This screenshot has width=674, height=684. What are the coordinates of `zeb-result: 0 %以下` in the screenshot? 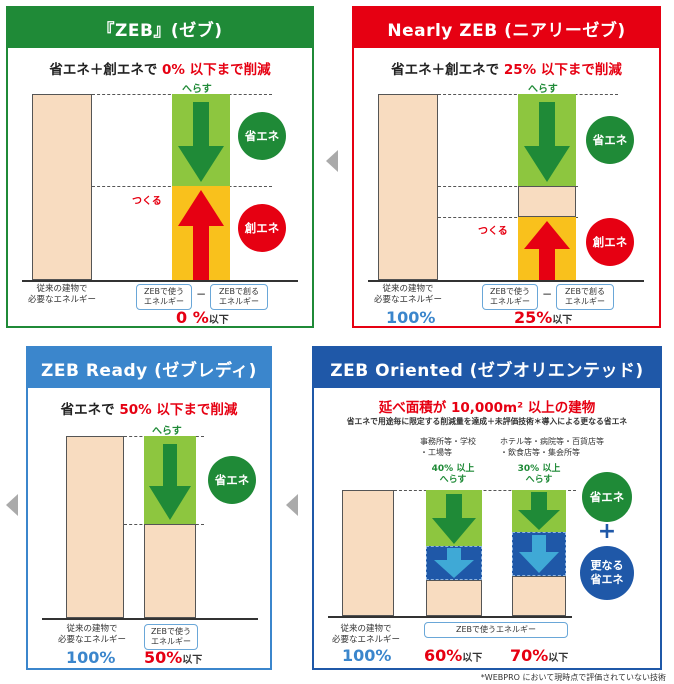 It's located at (202, 317).